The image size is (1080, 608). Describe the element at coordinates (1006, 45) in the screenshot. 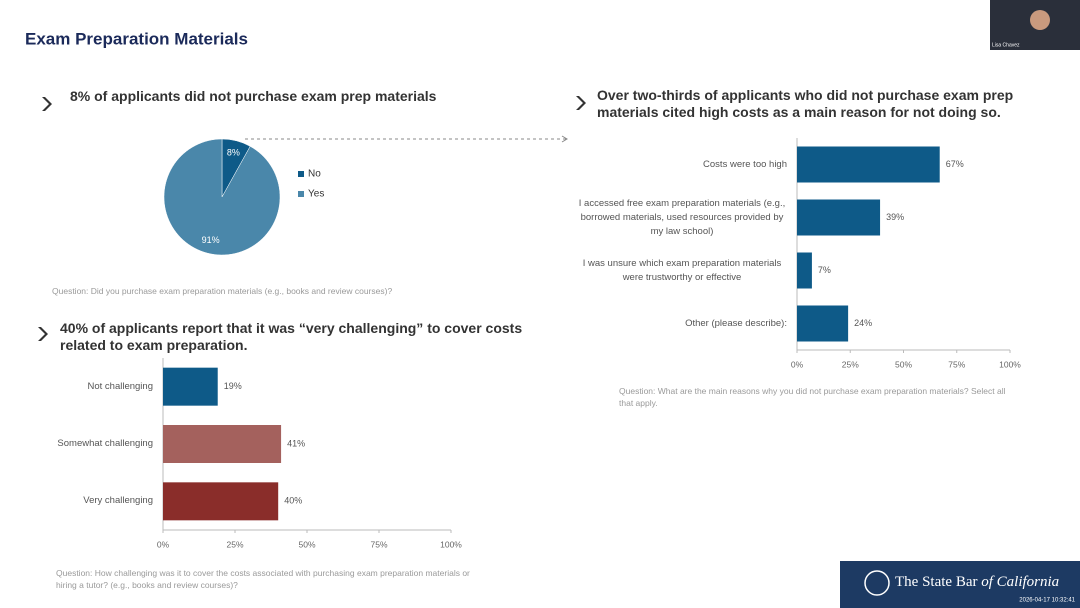

I see `presenter-name: Lisa Chavez` at that location.